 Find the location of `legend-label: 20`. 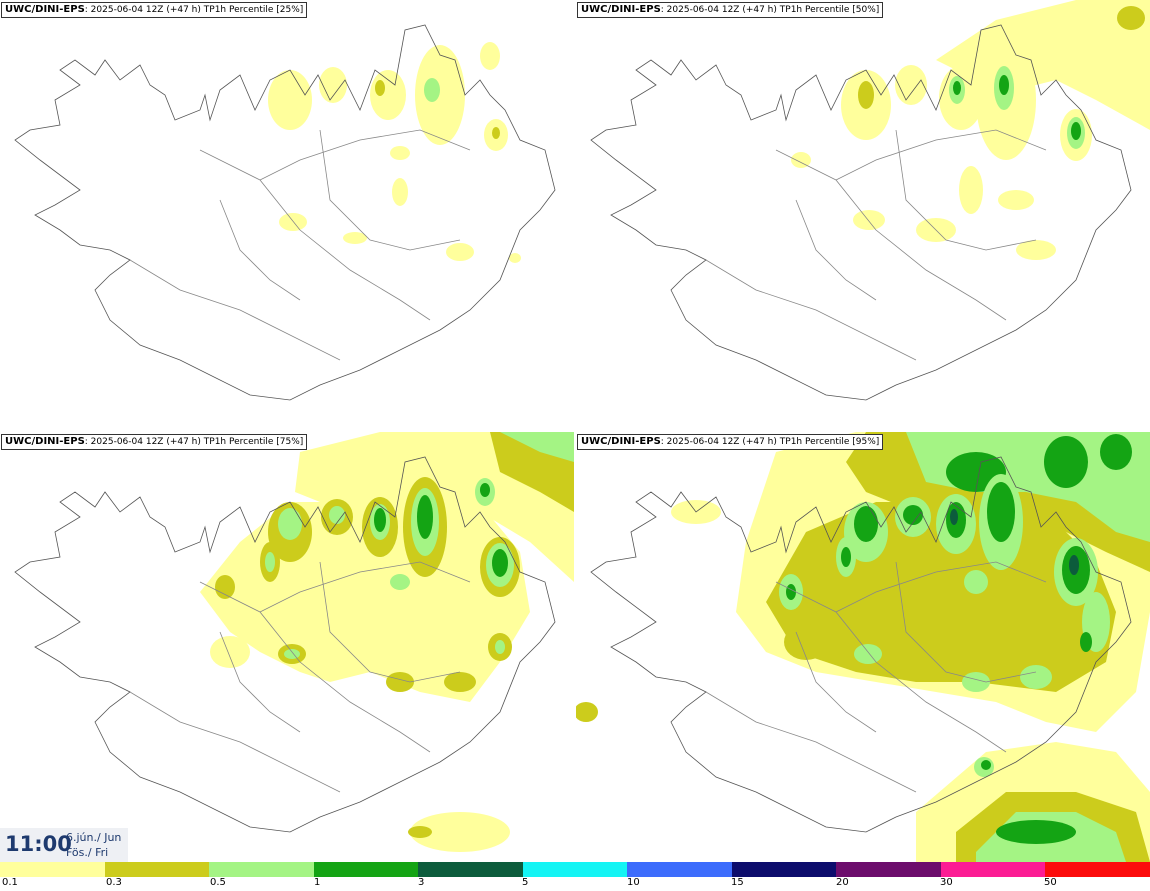

legend-label: 20 is located at coordinates (842, 882).